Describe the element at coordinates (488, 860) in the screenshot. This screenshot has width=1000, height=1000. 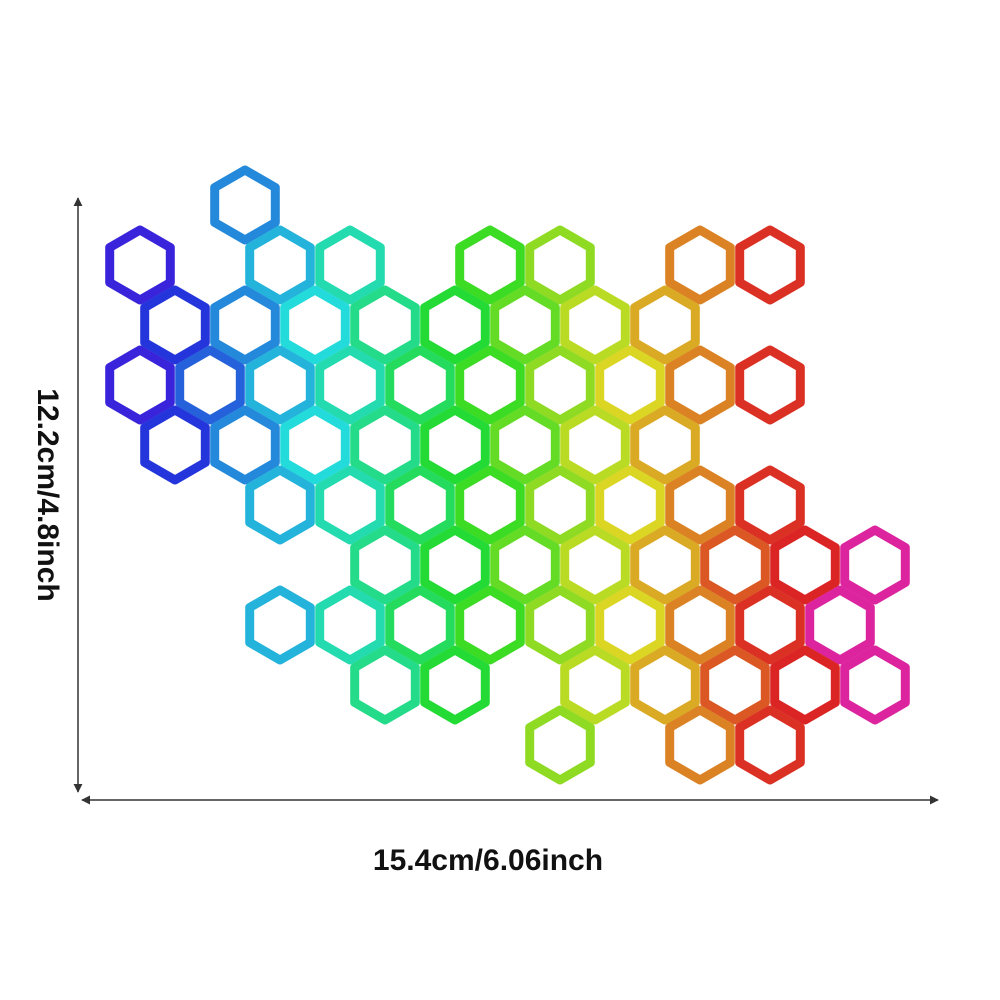
I see `width-label: 15.4cm/6.06inch` at that location.